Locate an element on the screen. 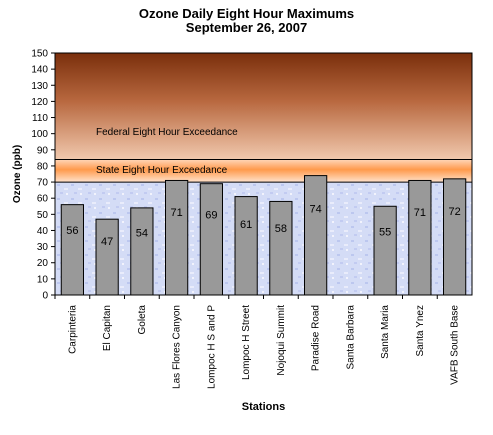 The height and width of the screenshot is (435, 493). y-axis-title: Ozone (ppb) is located at coordinates (17, 174).